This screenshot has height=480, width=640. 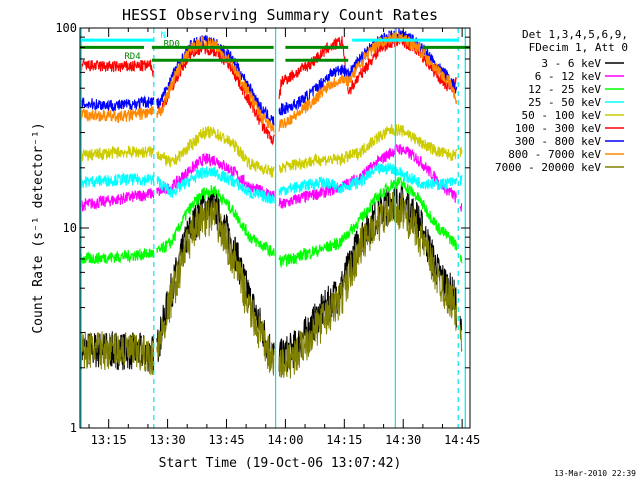 I want to click on footer-date: 13-Mar-2010 22:39, so click(x=595, y=473).